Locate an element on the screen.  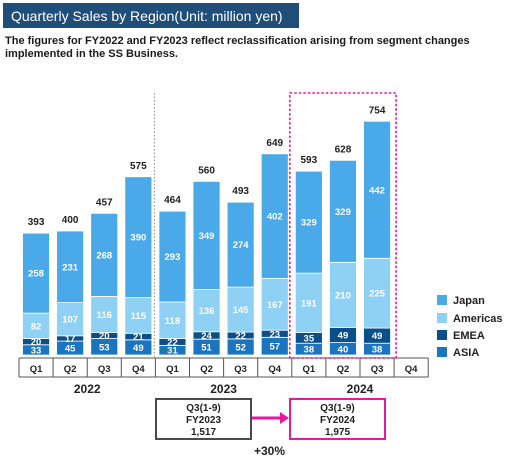
data-label-japan: 231 is located at coordinates (70, 267).